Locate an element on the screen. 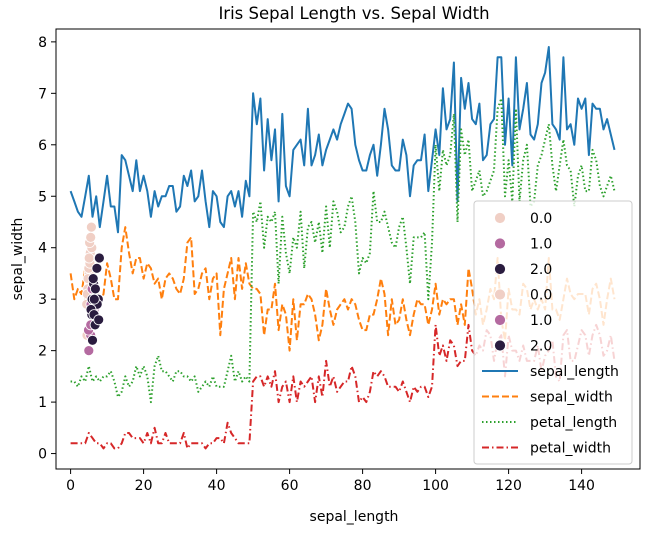 This screenshot has width=672, height=540. x-tick-label: 80 is located at coordinates (363, 486).